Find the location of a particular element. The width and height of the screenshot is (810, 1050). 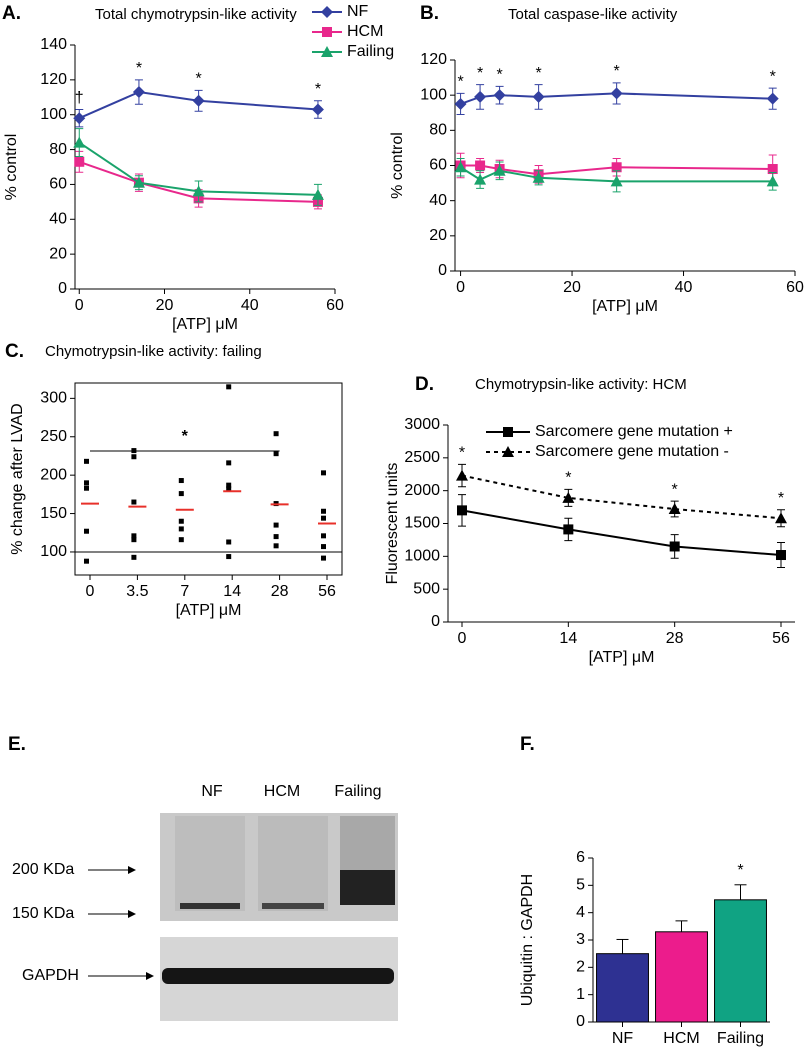

y-tick-label: 250 is located at coordinates (53, 436).